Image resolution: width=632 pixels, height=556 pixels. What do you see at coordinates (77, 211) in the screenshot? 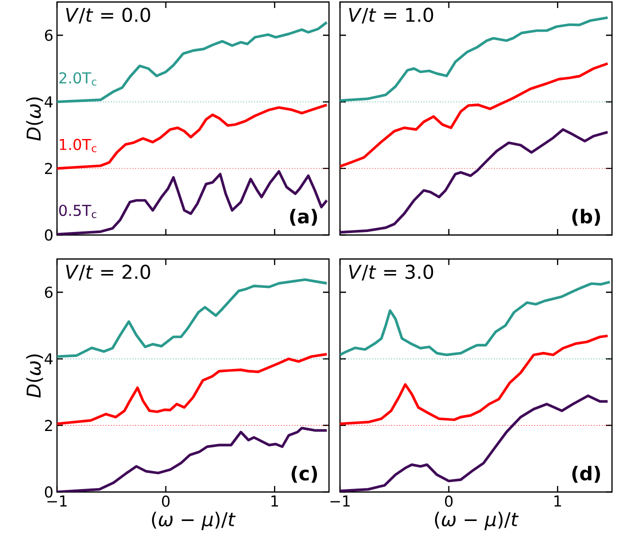
I see `series-label: 0.5T$_{c}$` at bounding box center [77, 211].